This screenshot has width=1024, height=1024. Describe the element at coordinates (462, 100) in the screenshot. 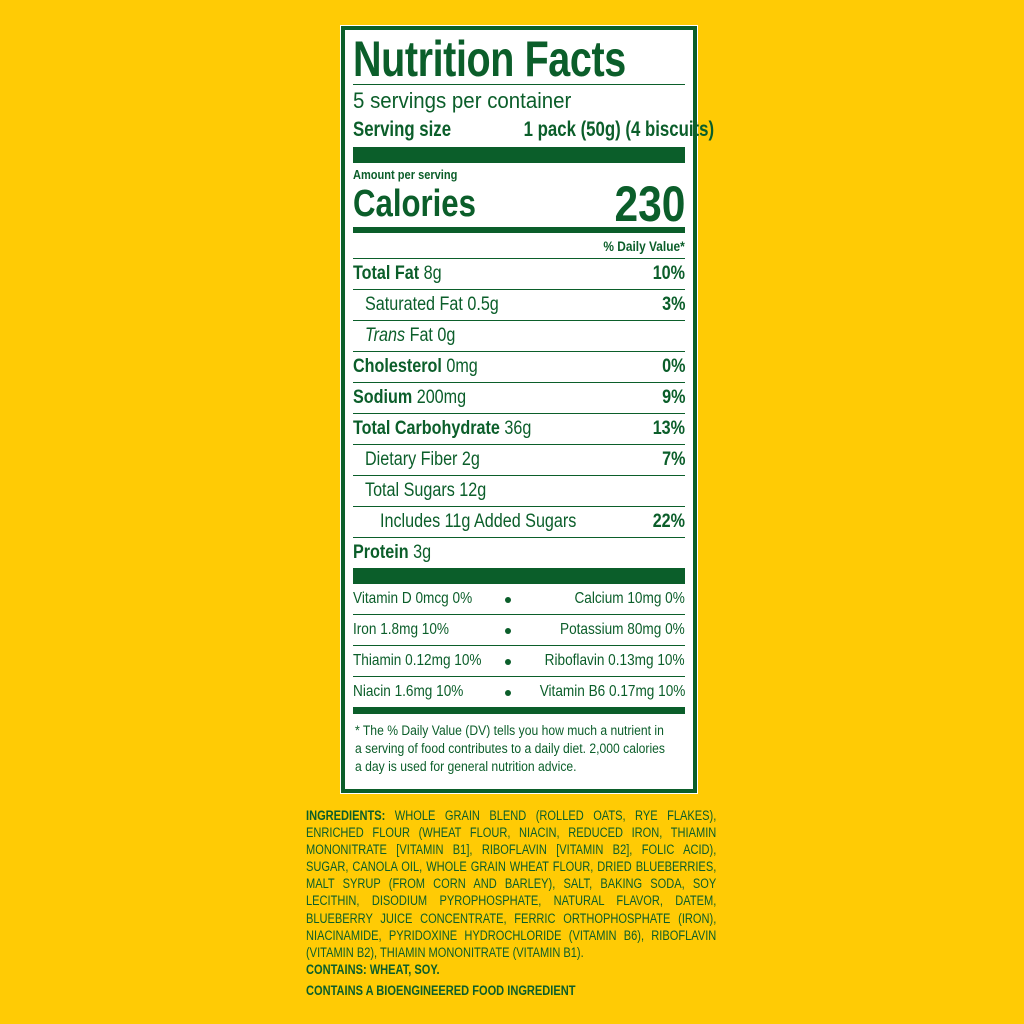

I see `label-text: 5 servings per container` at that location.